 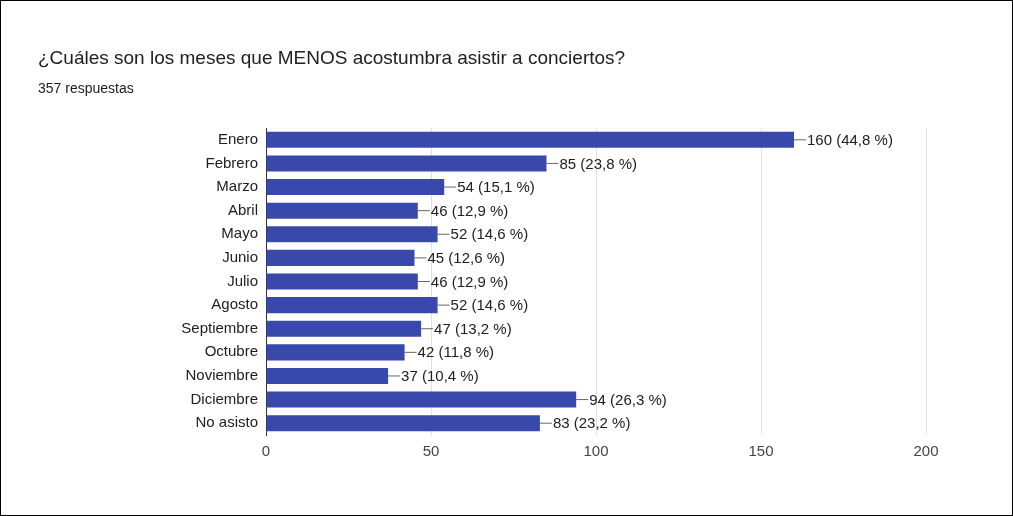 I want to click on y-tick-label: No asisto, so click(x=226, y=422).